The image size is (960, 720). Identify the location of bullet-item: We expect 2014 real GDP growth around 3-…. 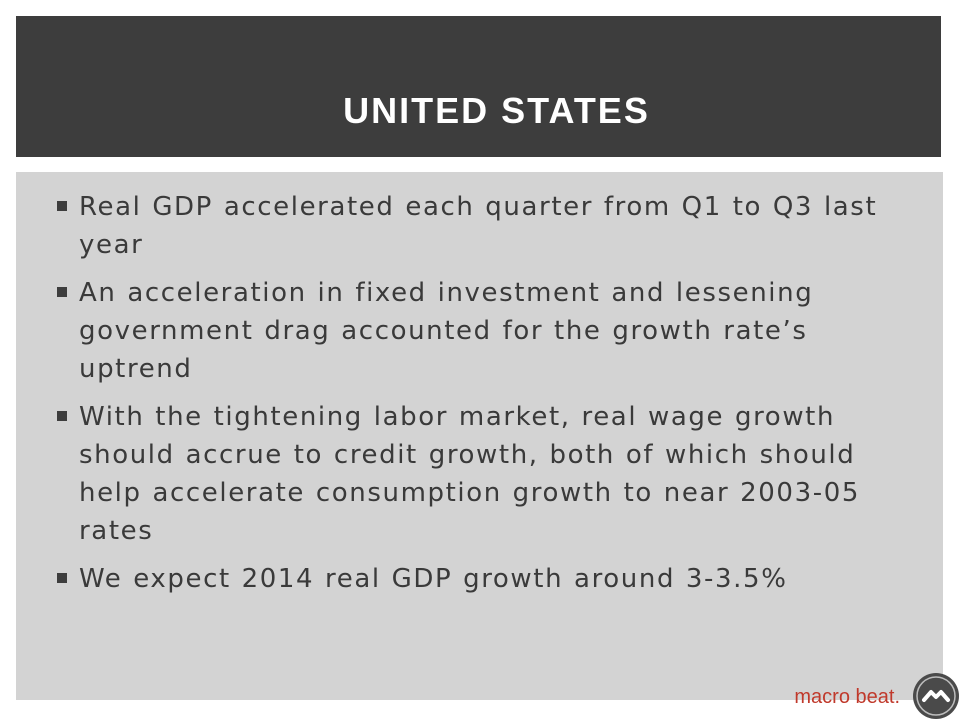
(485, 579).